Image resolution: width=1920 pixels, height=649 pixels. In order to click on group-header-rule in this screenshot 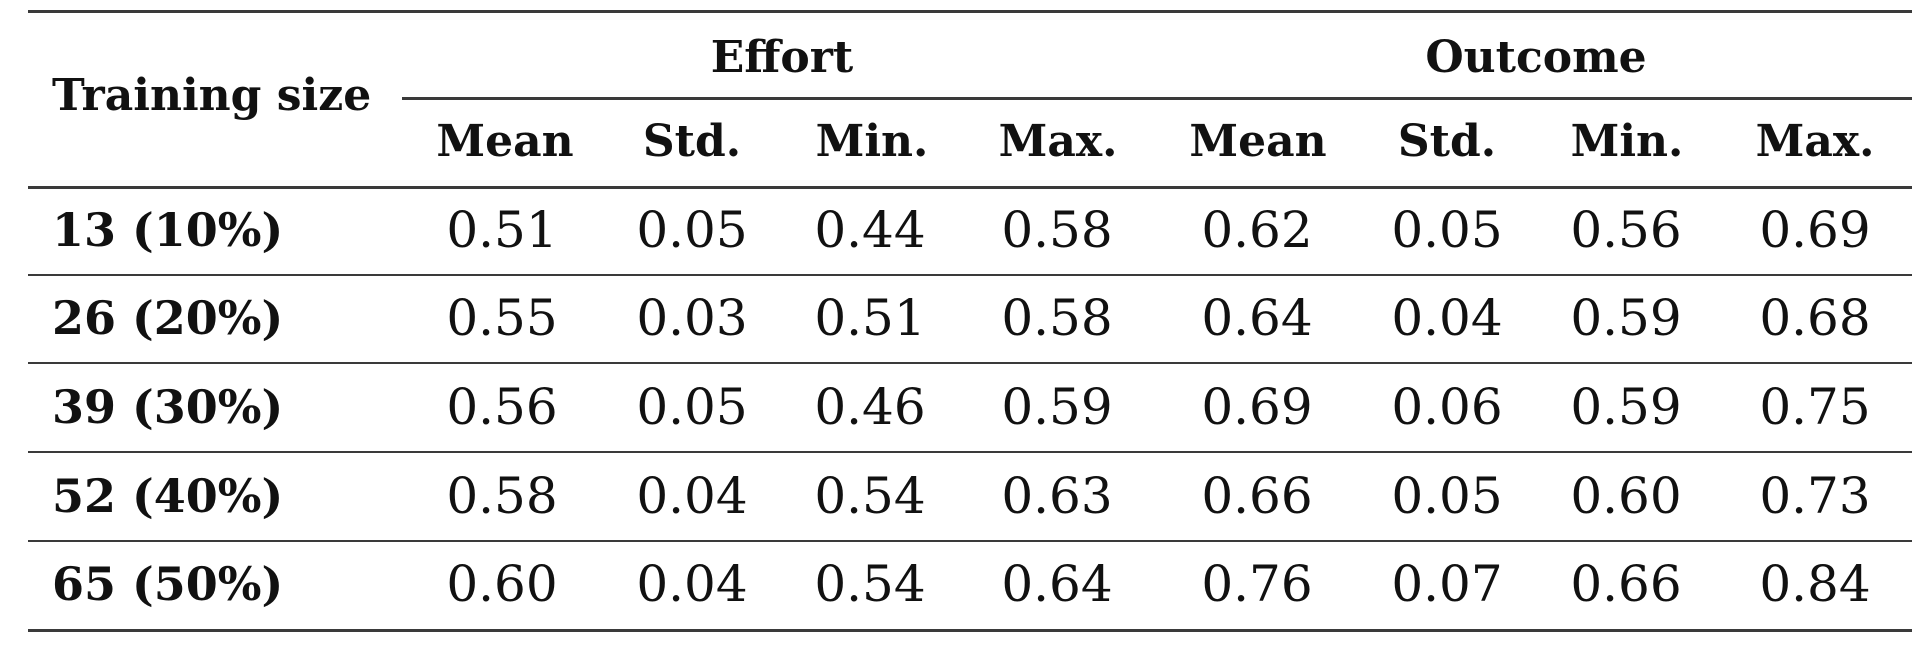, I will do `click(1157, 98)`.